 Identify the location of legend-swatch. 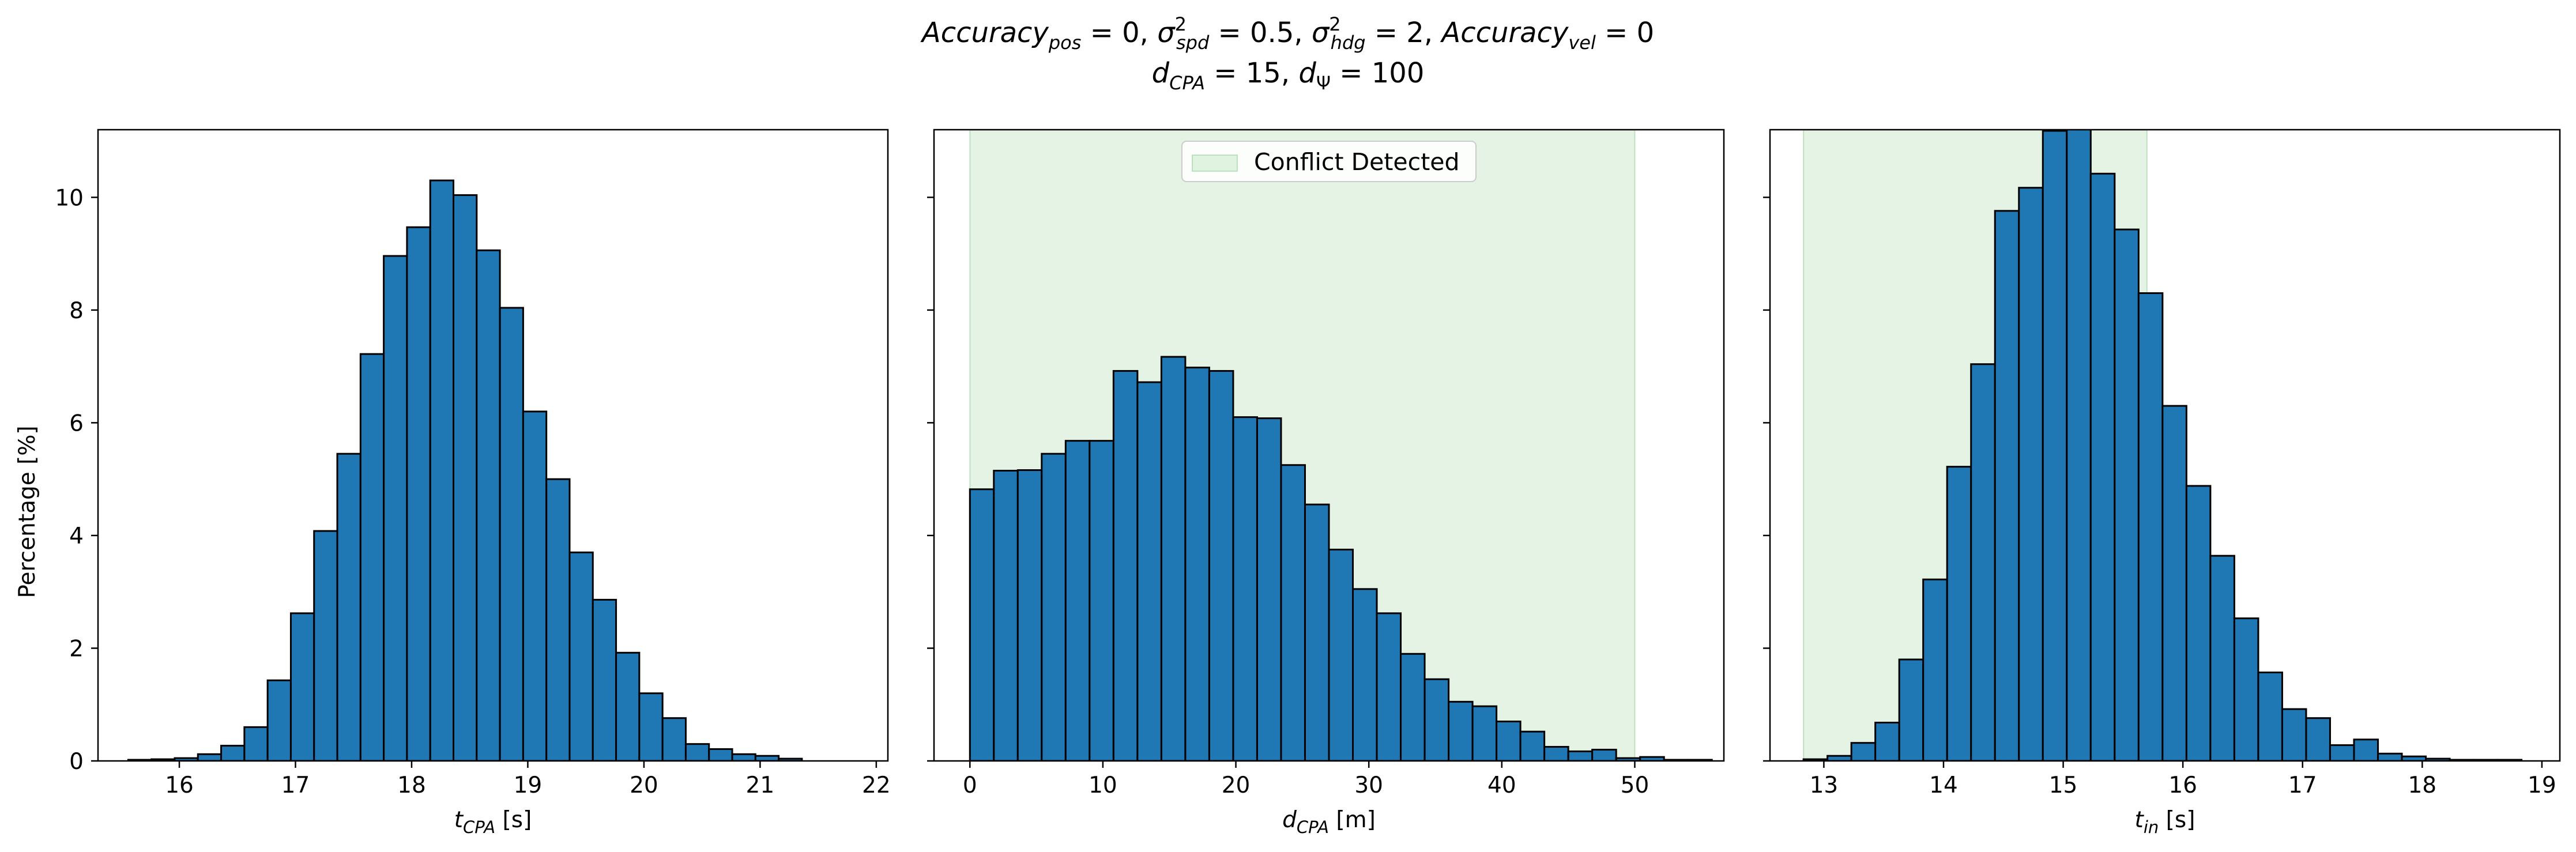
(1215, 163).